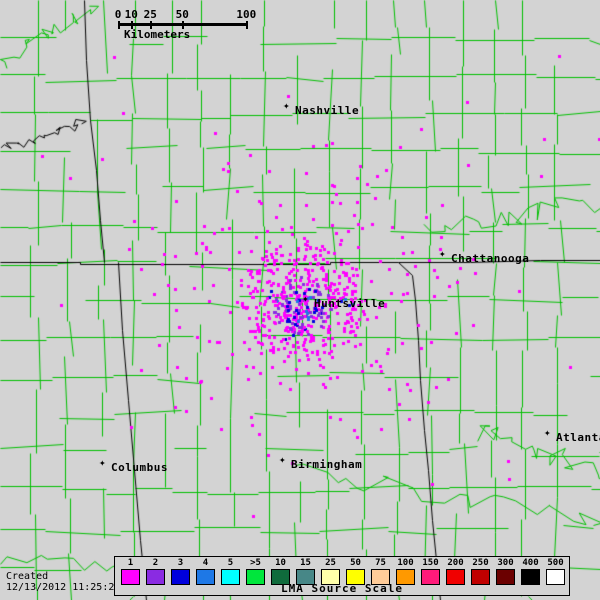 Image resolution: width=600 pixels, height=600 pixels. What do you see at coordinates (355, 563) in the screenshot?
I see `legend-entry-label: 50` at bounding box center [355, 563].